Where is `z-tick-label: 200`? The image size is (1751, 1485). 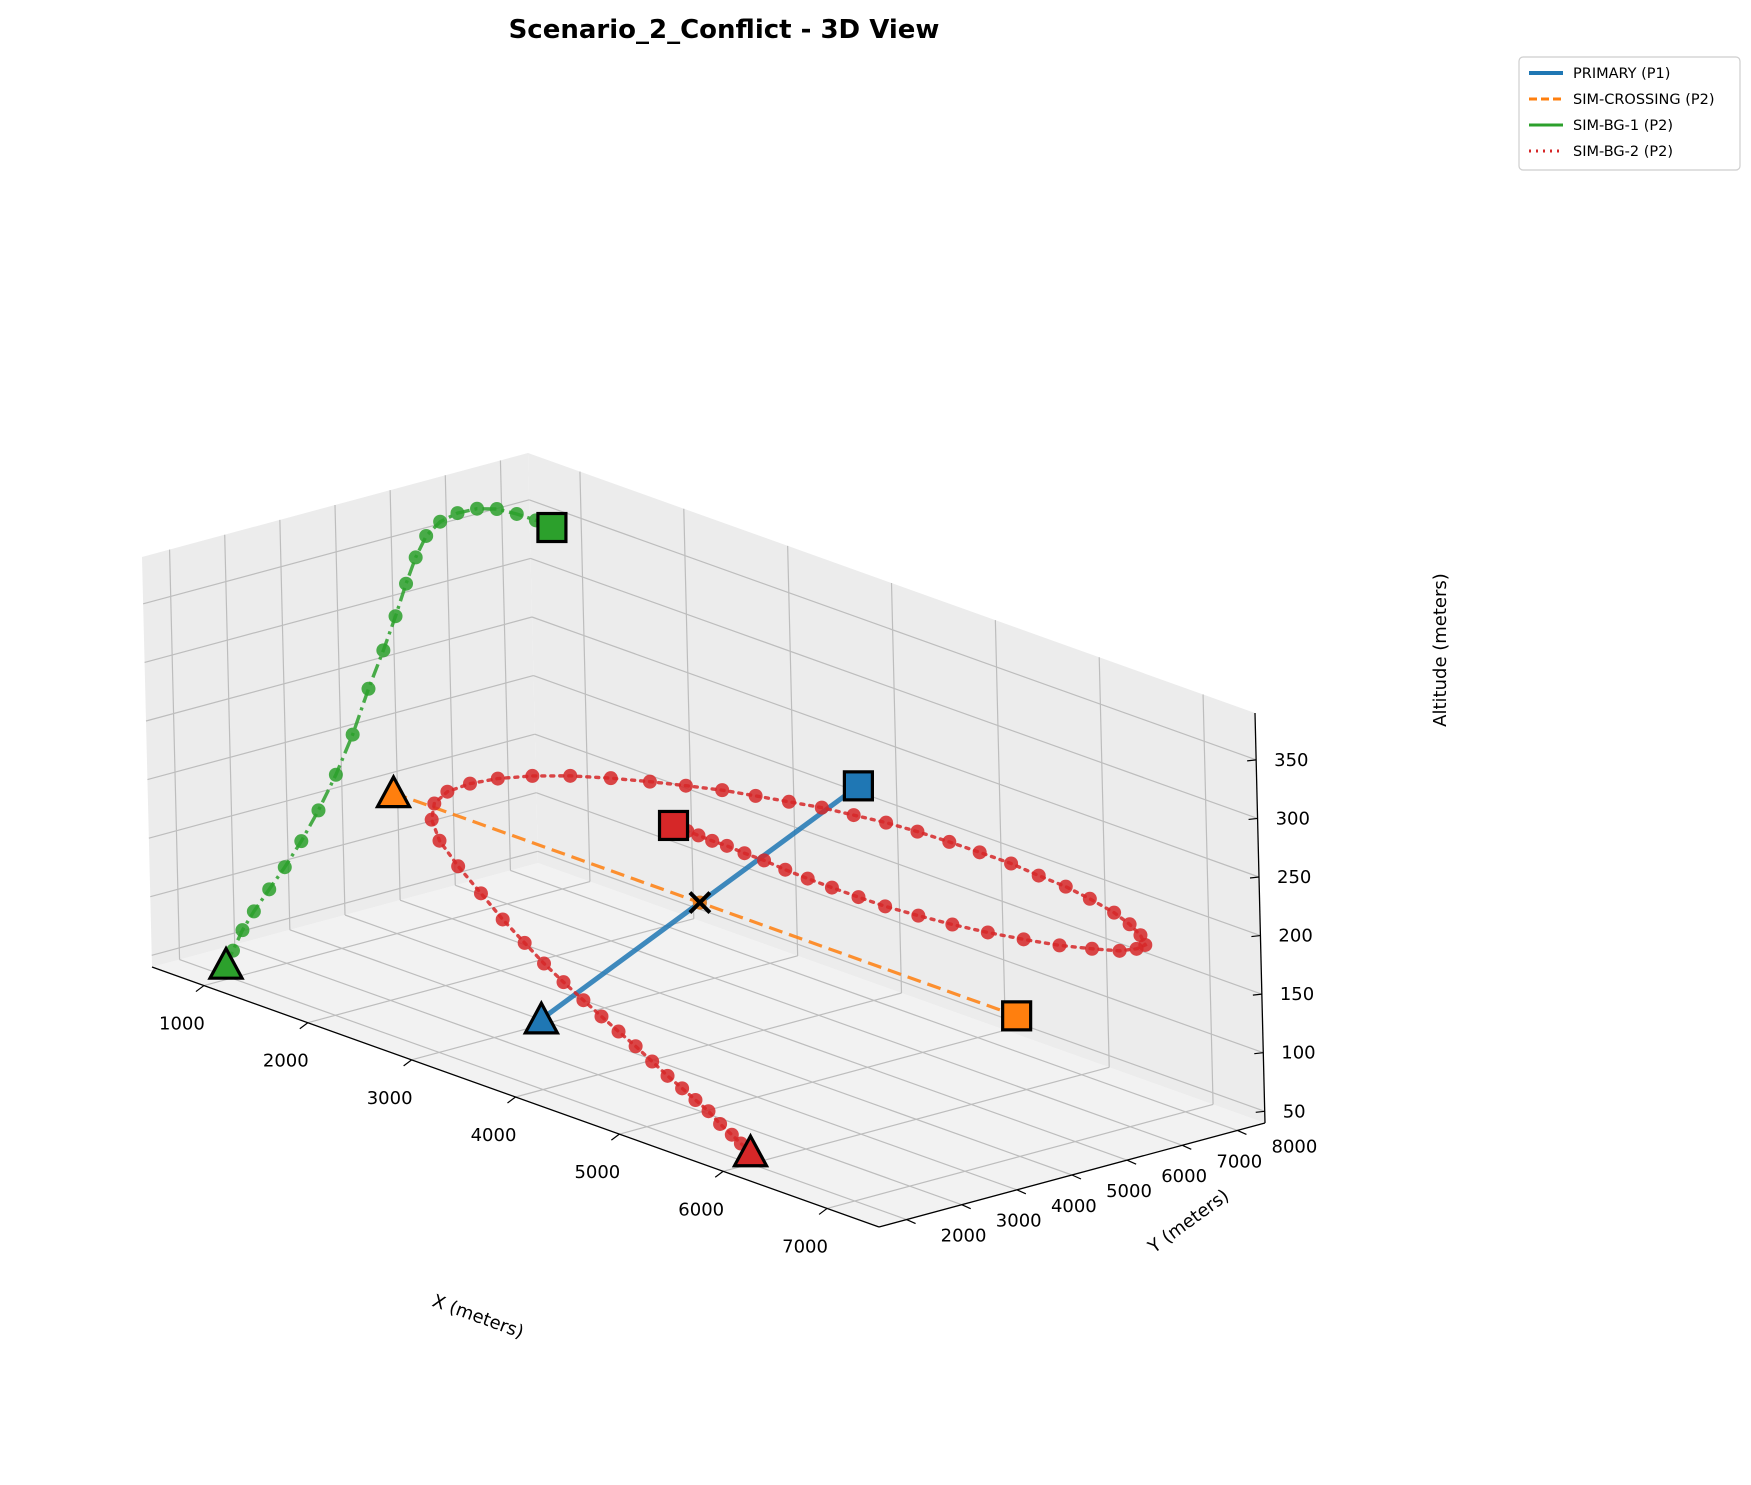
z-tick-label: 200 is located at coordinates (1295, 936).